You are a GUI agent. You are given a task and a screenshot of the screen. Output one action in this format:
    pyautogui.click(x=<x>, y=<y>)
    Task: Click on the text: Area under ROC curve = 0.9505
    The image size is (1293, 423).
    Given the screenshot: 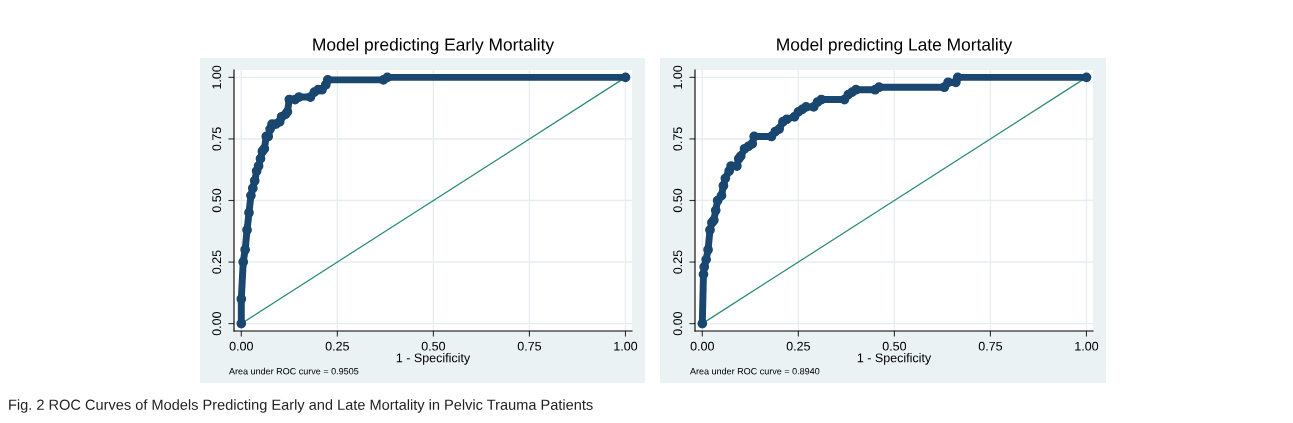 What is the action you would take?
    pyautogui.click(x=294, y=371)
    